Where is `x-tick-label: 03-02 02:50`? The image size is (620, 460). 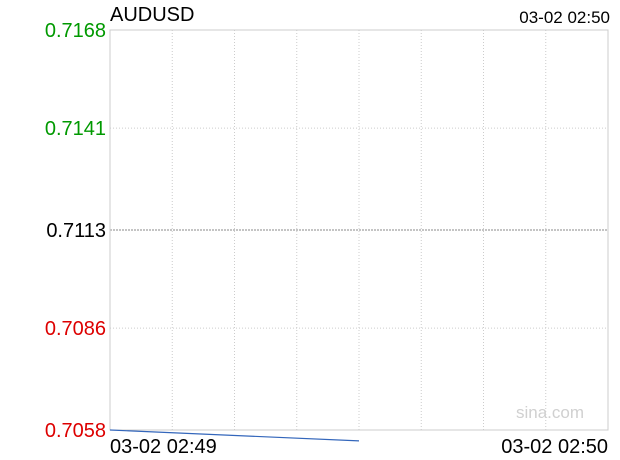
x-tick-label: 03-02 02:50 is located at coordinates (554, 447).